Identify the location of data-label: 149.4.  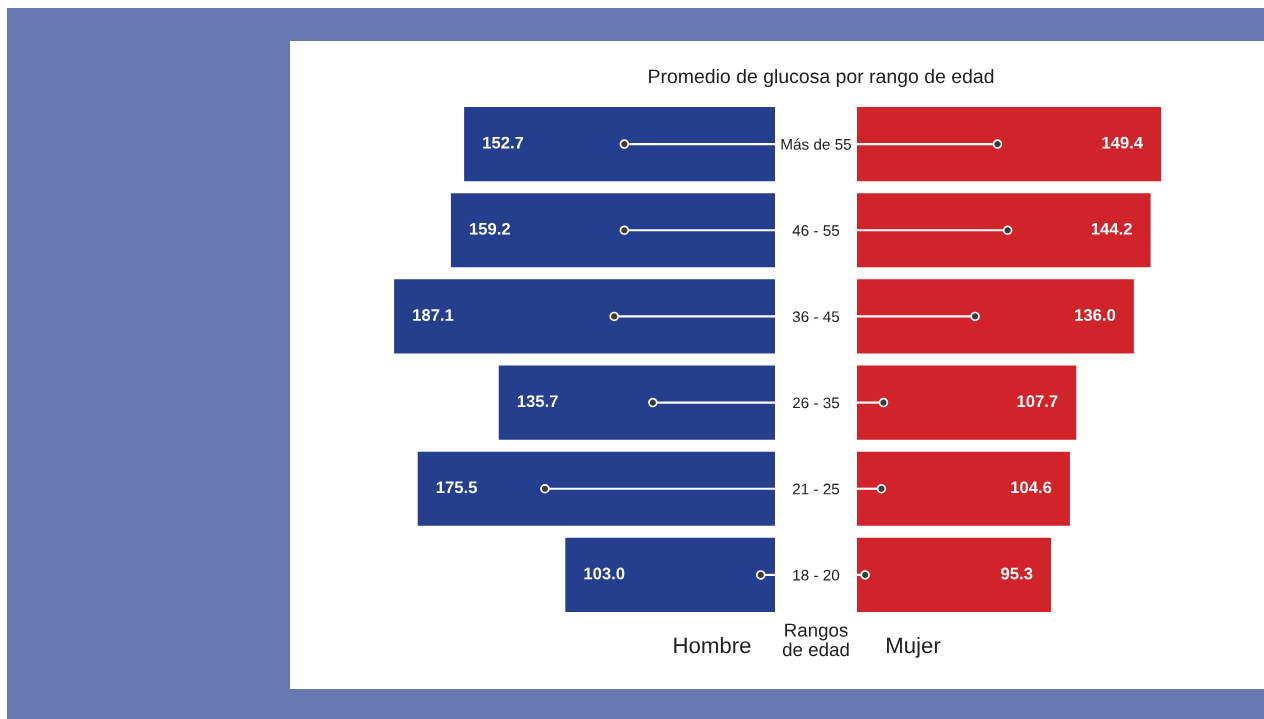
(1123, 142).